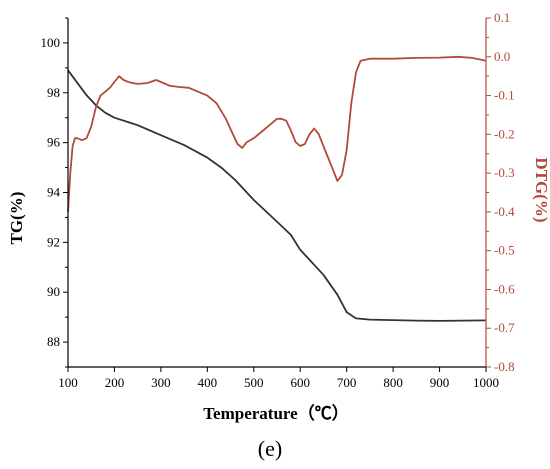 The width and height of the screenshot is (550, 469). I want to click on y-right-axis-title: DTG(%), so click(541, 189).